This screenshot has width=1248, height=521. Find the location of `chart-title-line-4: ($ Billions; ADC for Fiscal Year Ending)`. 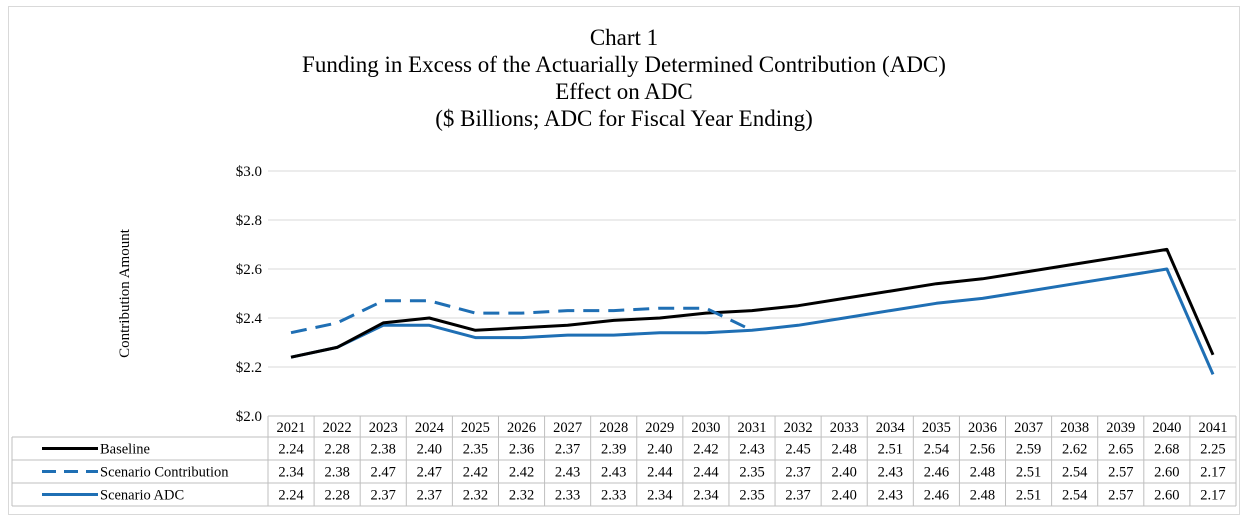

chart-title-line-4: ($ Billions; ADC for Fiscal Year Ending) is located at coordinates (624, 118).